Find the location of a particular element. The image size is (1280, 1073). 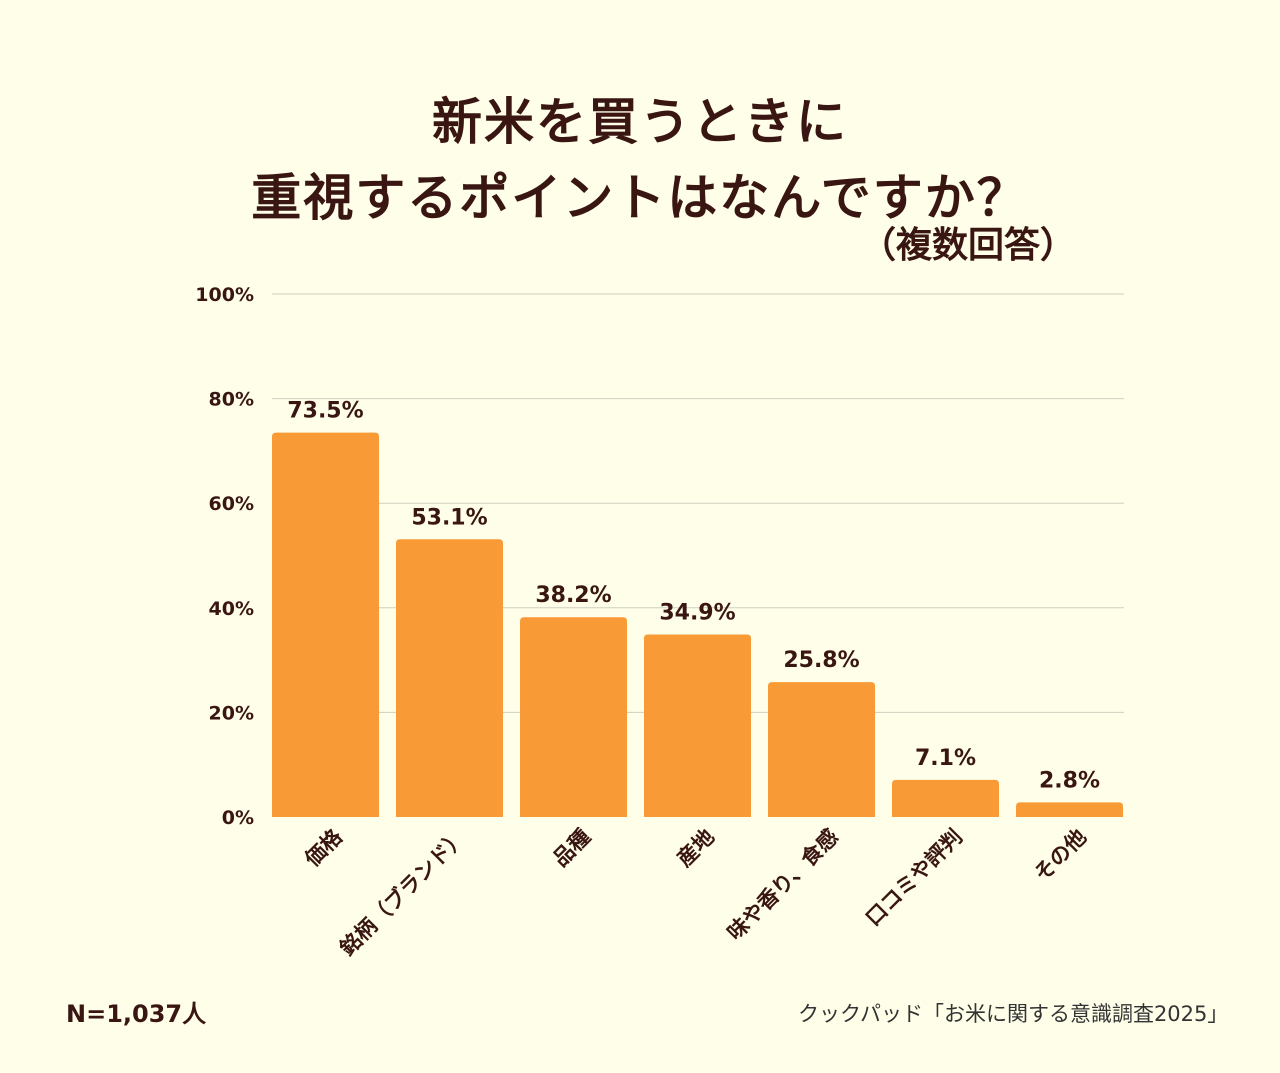

y-tick-label: 100% is located at coordinates (224, 295).